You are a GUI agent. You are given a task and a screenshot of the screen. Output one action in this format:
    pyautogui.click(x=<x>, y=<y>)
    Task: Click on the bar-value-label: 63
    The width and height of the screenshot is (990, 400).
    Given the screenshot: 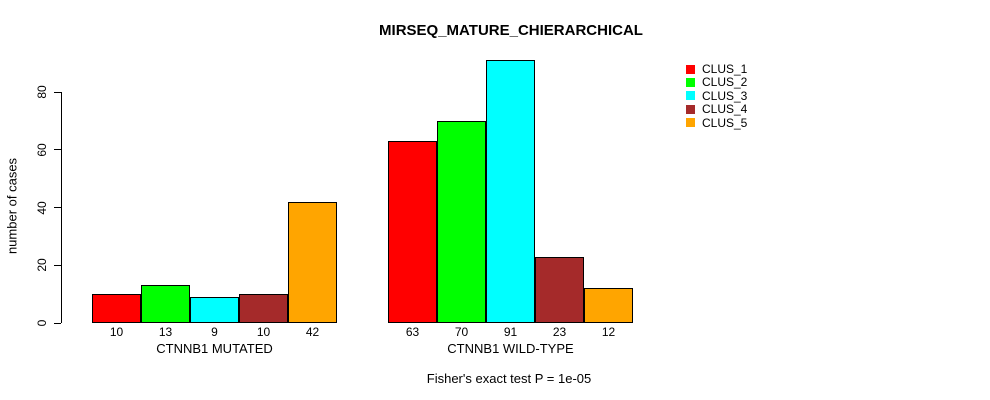 What is the action you would take?
    pyautogui.click(x=412, y=332)
    